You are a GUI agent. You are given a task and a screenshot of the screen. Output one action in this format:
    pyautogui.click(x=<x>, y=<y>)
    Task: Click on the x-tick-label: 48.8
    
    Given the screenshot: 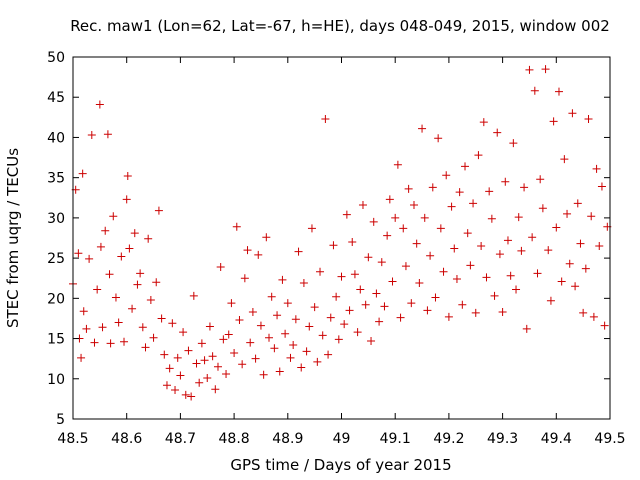 What is the action you would take?
    pyautogui.click(x=234, y=439)
    